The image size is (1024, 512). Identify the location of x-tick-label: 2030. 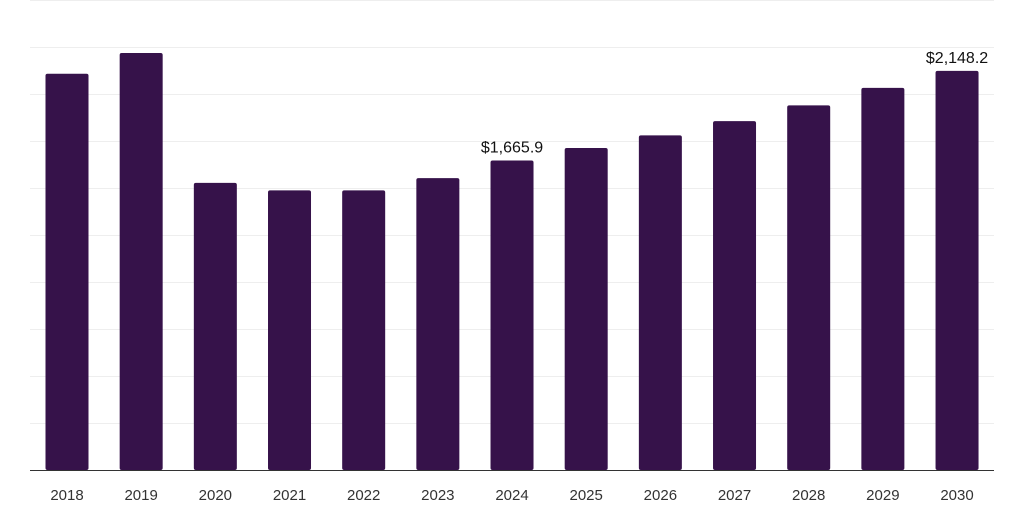
(956, 495).